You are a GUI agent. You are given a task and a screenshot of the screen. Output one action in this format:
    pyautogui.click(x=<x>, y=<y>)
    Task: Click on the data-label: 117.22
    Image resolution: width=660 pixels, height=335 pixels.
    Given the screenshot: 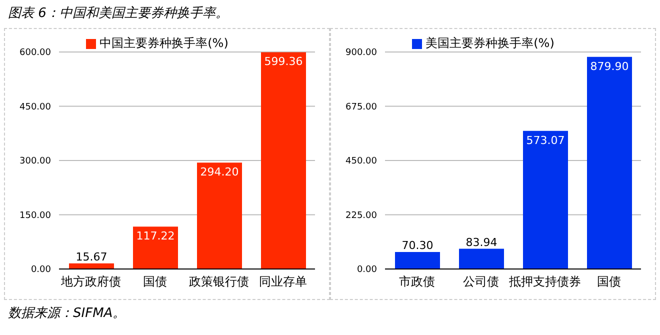 What is the action you would take?
    pyautogui.click(x=155, y=236)
    